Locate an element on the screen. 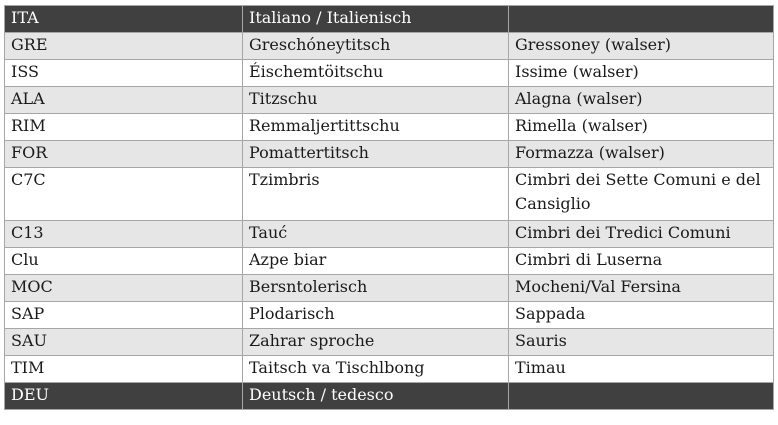  place-cell: Gressoney (walser) is located at coordinates (641, 46).